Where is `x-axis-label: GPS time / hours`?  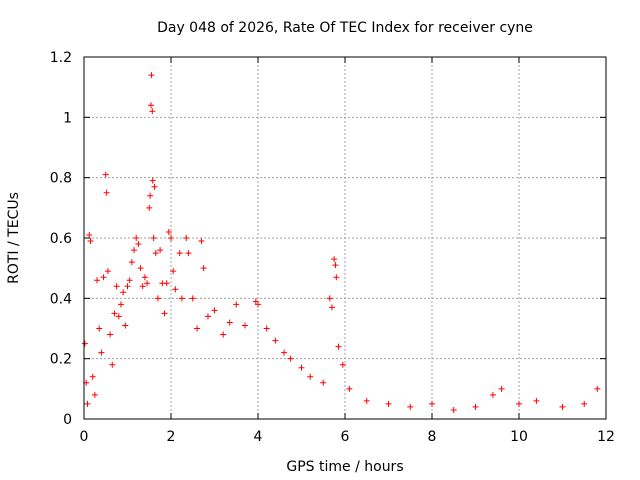
x-axis-label: GPS time / hours is located at coordinates (344, 467).